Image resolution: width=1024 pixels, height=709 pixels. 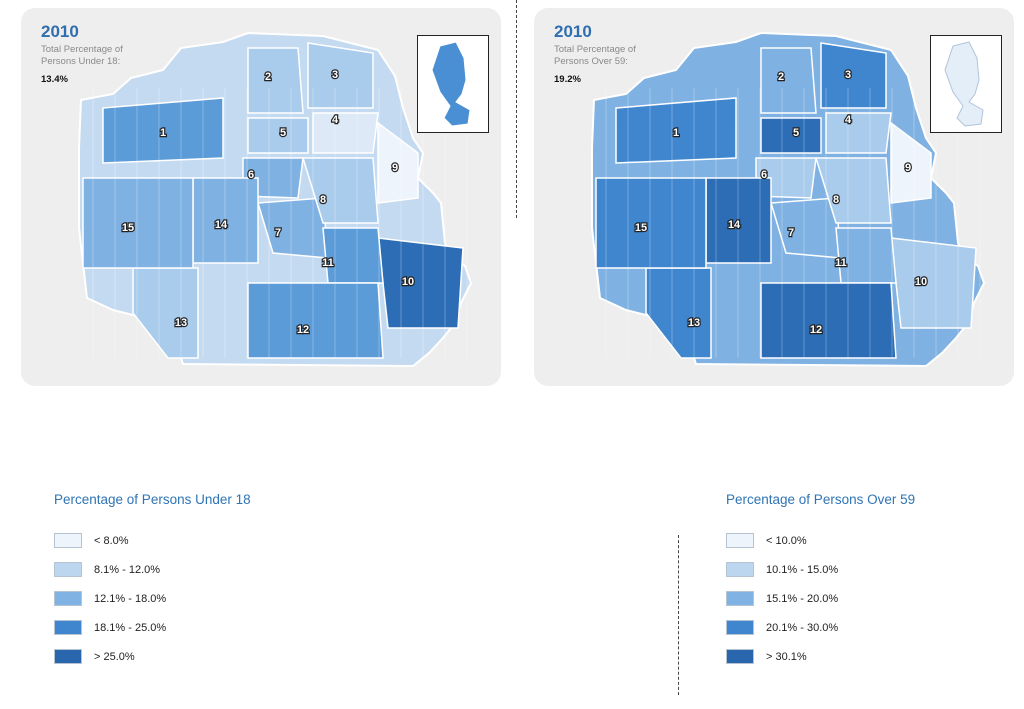 What do you see at coordinates (591, 61) in the screenshot?
I see `subtitle-line-2: Persons Over 59:` at bounding box center [591, 61].